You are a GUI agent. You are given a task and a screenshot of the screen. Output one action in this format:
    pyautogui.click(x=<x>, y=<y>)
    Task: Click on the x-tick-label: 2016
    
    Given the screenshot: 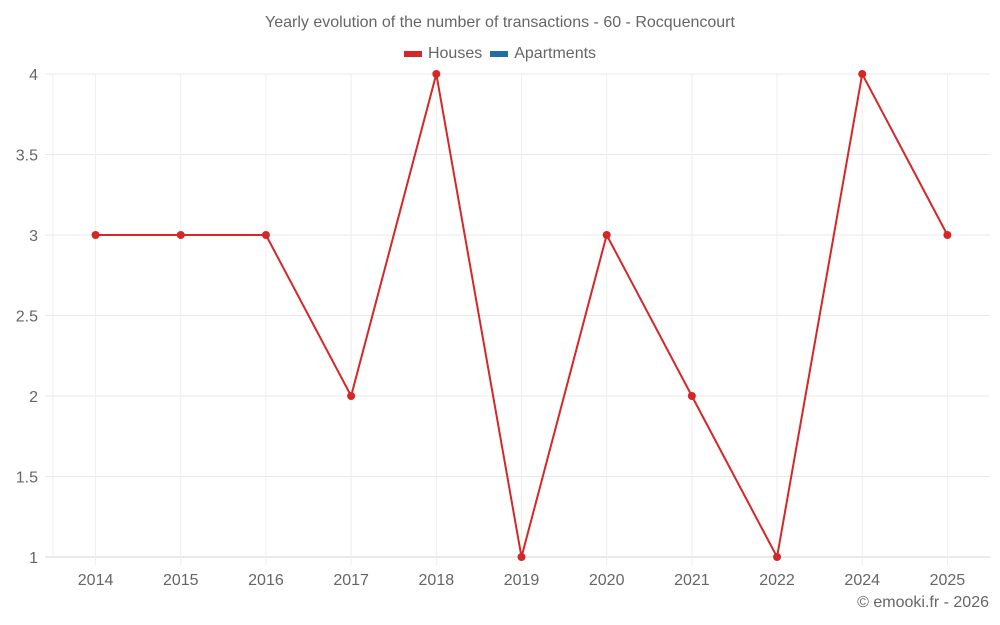 What is the action you would take?
    pyautogui.click(x=266, y=580)
    